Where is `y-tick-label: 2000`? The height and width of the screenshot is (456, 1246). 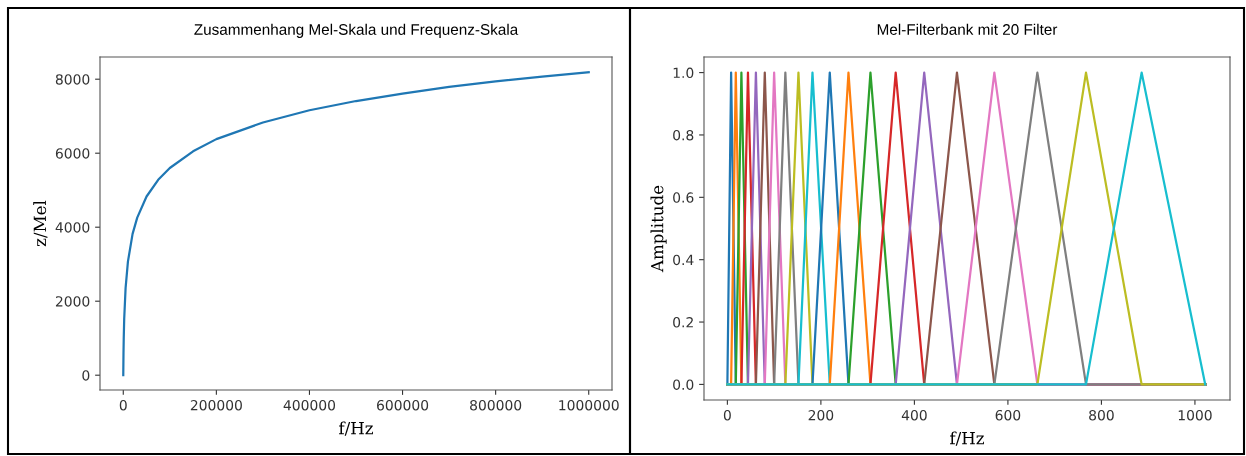
y-tick-label: 2000 is located at coordinates (72, 301).